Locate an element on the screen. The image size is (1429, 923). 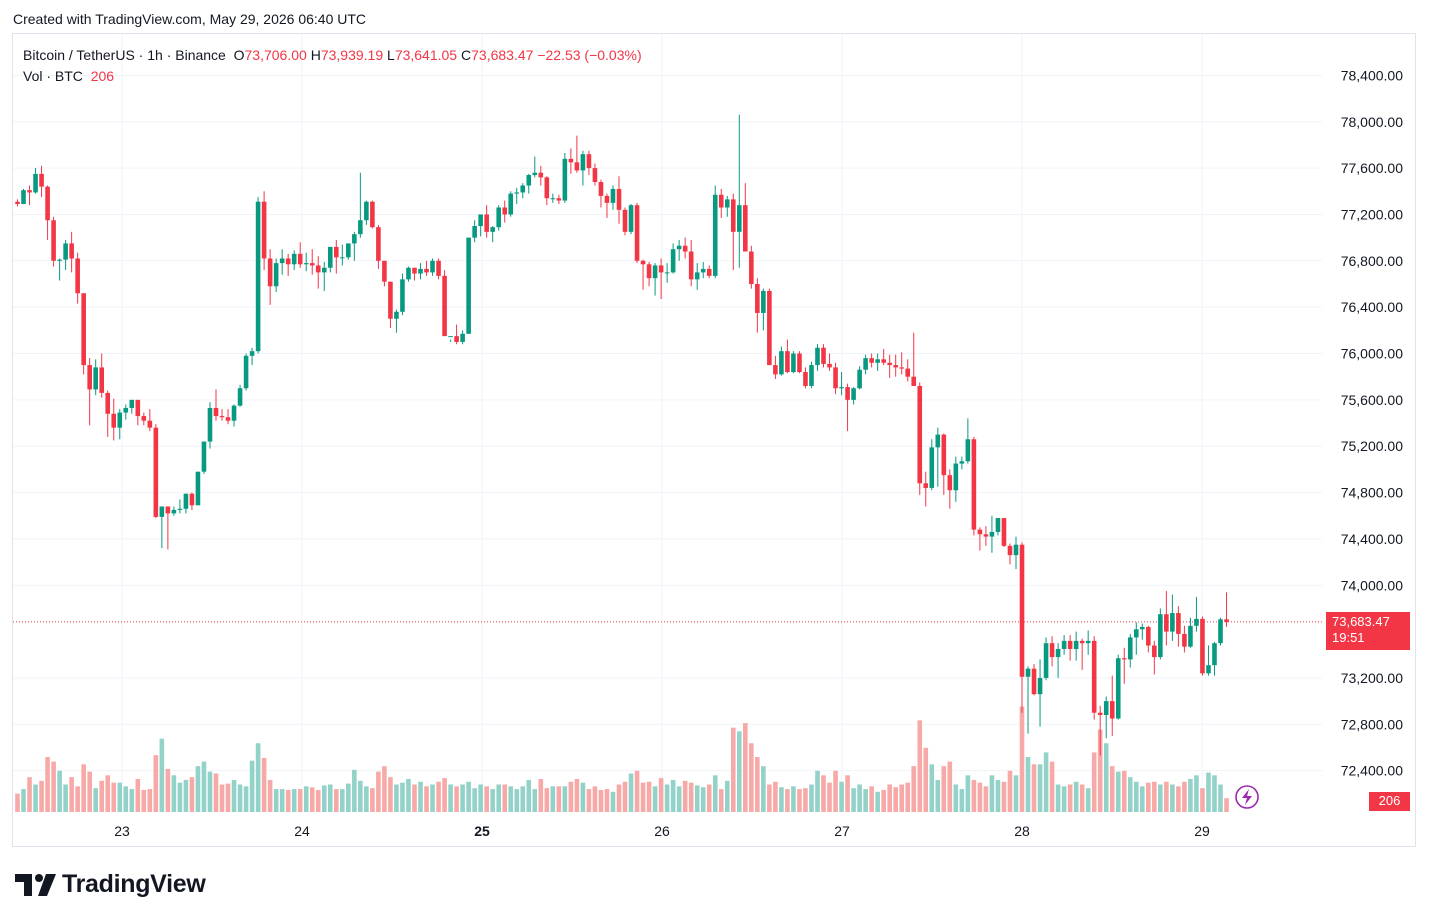
open-value: 73,706.00 is located at coordinates (275, 55).